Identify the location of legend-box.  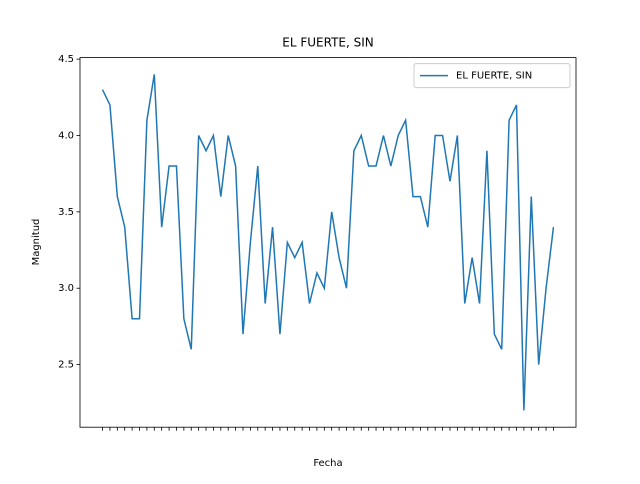
(492, 76).